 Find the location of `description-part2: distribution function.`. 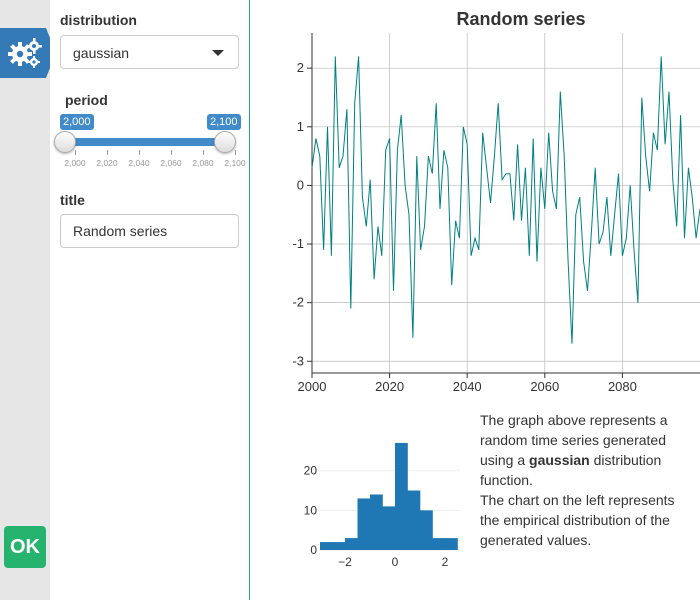

description-part2: distribution function. is located at coordinates (571, 470).